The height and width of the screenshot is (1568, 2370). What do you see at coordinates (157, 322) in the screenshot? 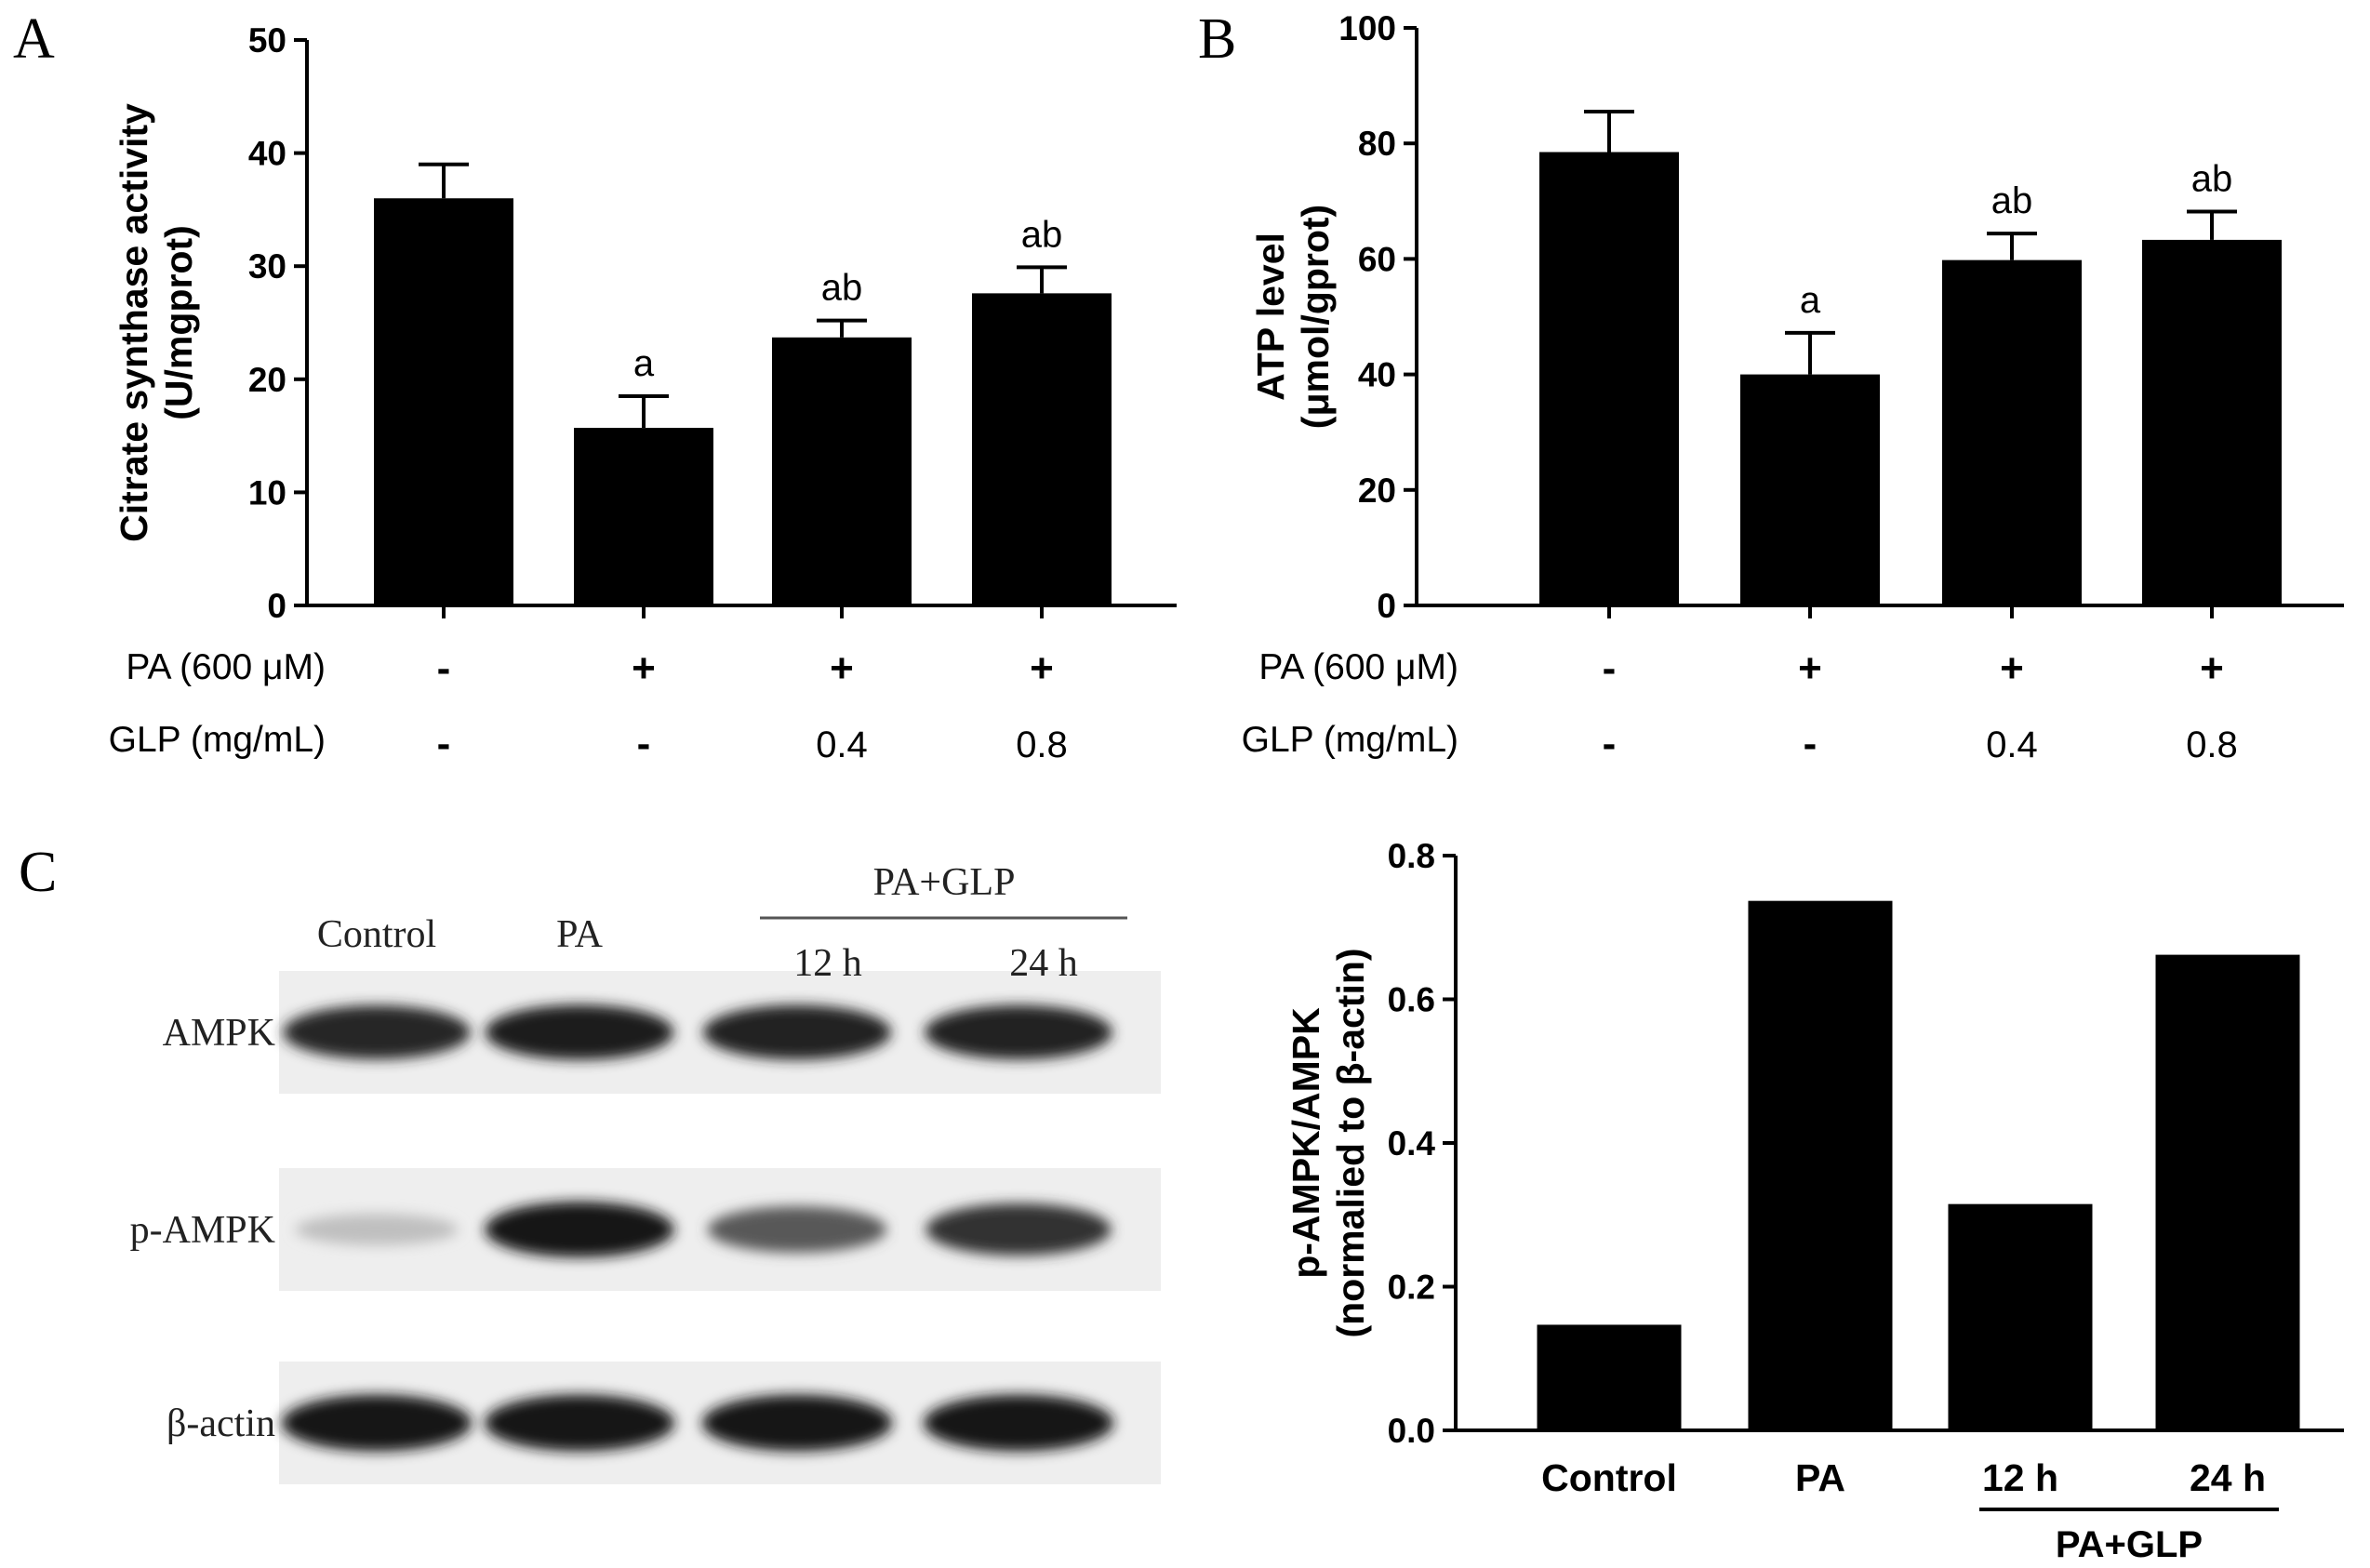
I see `y-axis-label: Citrate synthase activity(U/mgprot)` at bounding box center [157, 322].